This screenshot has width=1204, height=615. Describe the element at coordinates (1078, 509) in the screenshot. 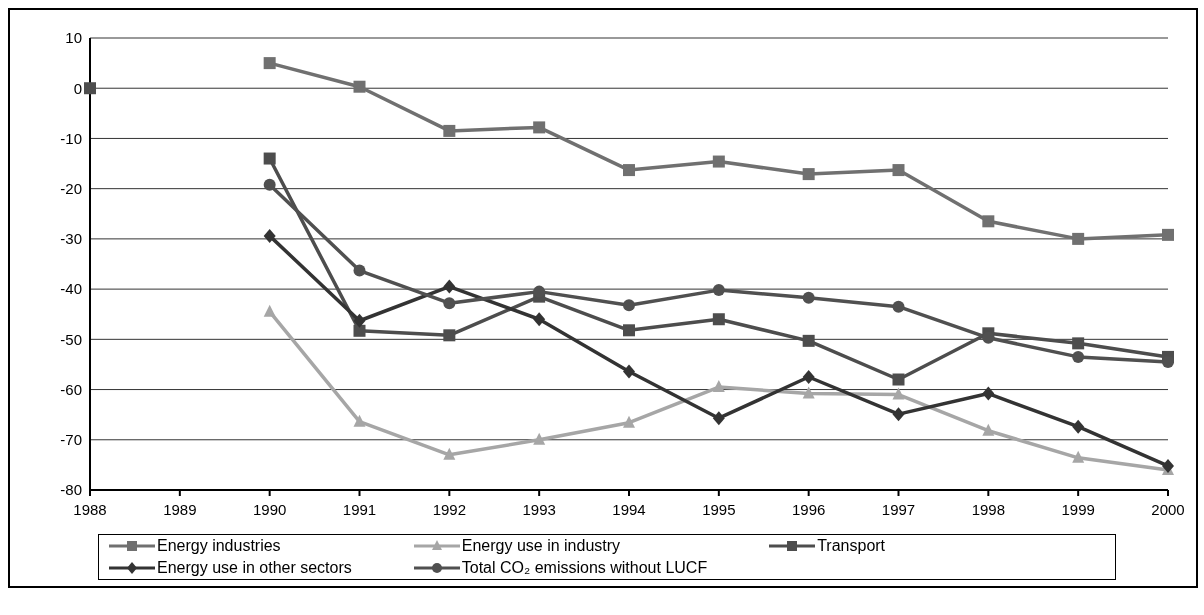

I see `x-tick-label: 1999` at that location.